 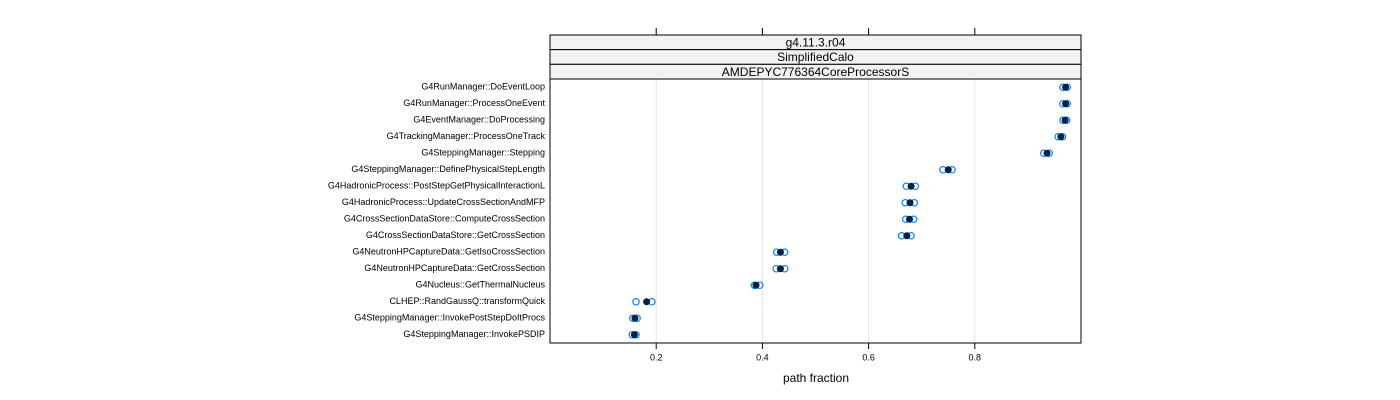 What do you see at coordinates (480, 285) in the screenshot?
I see `y-tick-label: G4Nucleus::GetThermalNucleus` at bounding box center [480, 285].